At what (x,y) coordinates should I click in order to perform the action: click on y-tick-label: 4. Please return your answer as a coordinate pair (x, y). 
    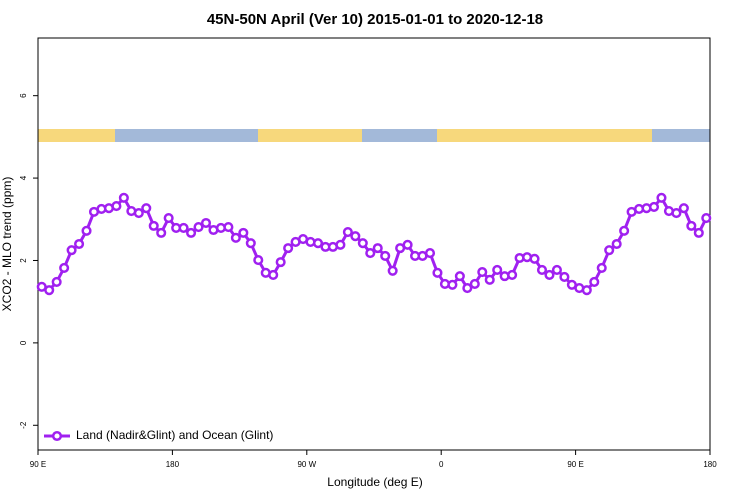
    Looking at the image, I should click on (23, 177).